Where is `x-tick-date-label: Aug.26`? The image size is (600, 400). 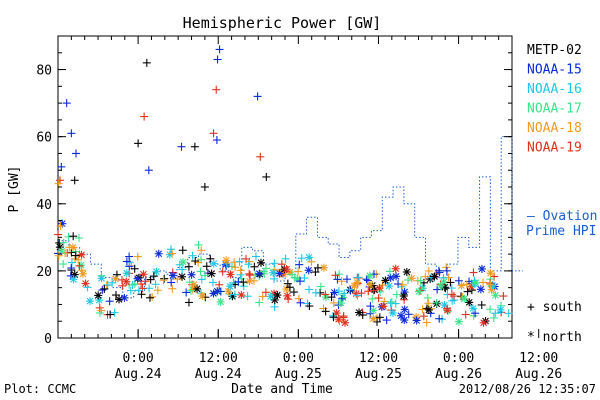 x-tick-date-label: Aug.26 is located at coordinates (538, 374).